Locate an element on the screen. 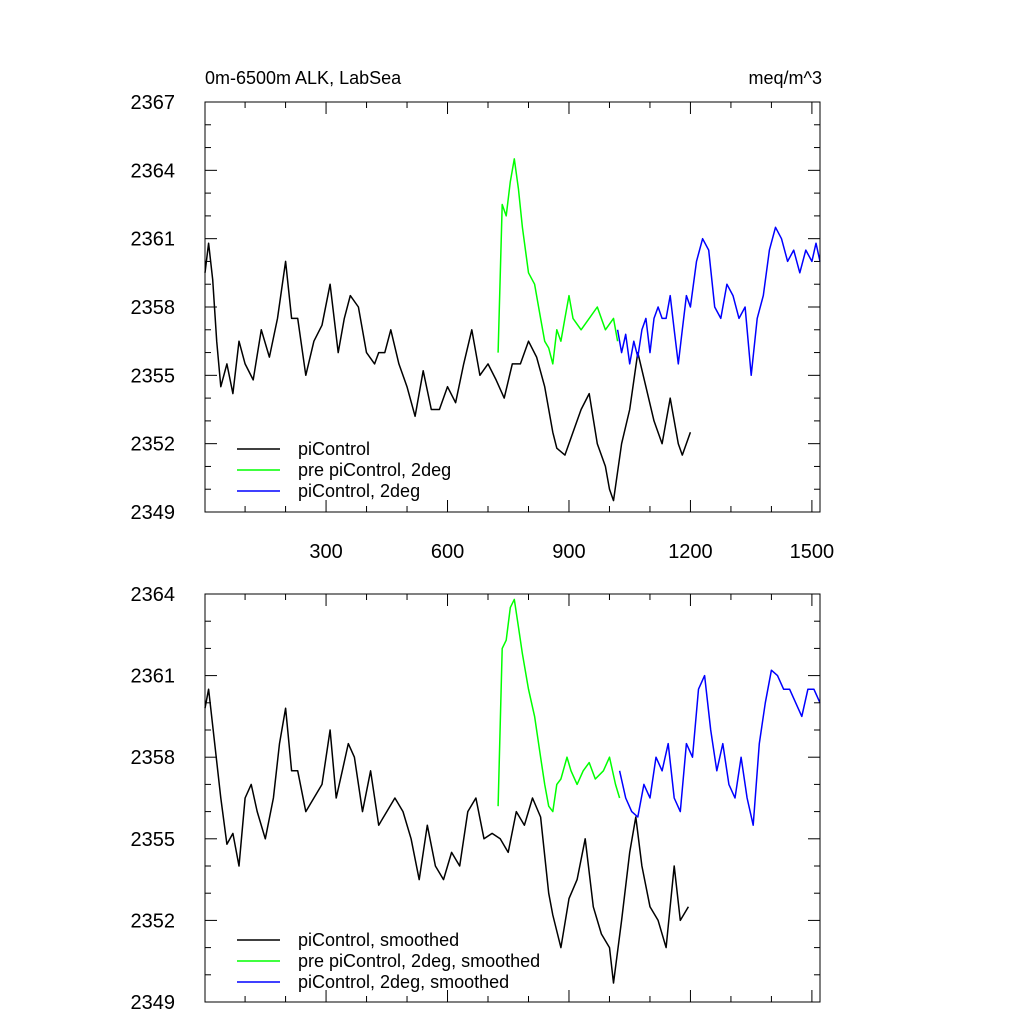  panel0-x-tick-label: 1200 is located at coordinates (690, 552).